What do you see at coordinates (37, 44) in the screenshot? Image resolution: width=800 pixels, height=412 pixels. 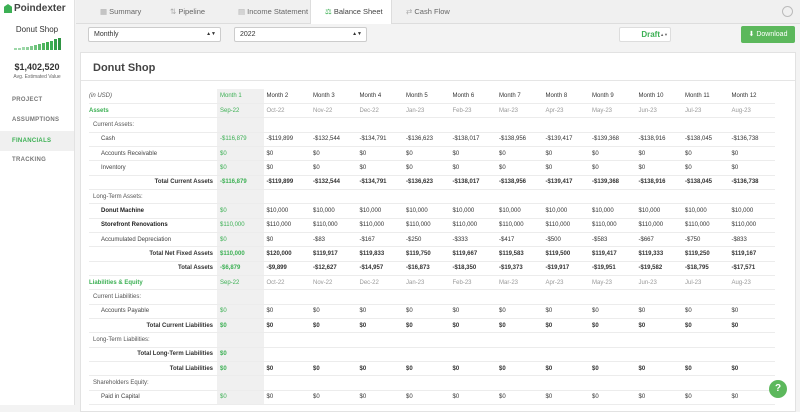 I see `sparkline` at bounding box center [37, 44].